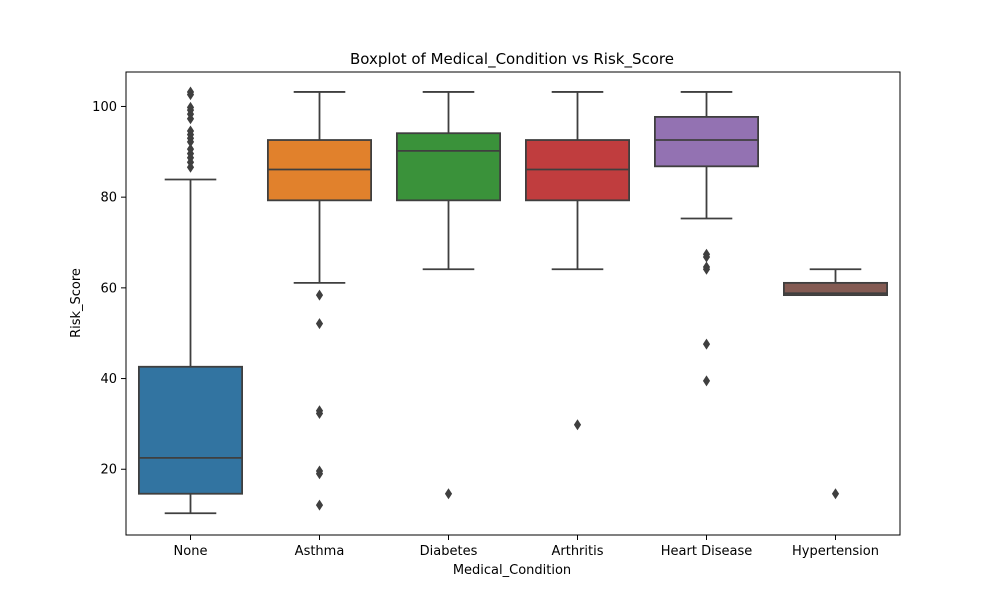  What do you see at coordinates (577, 551) in the screenshot?
I see `x-tick-label: Arthritis` at bounding box center [577, 551].